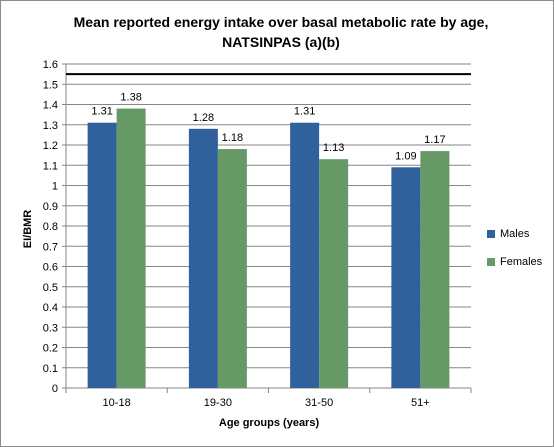 Image resolution: width=554 pixels, height=447 pixels. What do you see at coordinates (268, 127) in the screenshot?
I see `data-labels: 1.31 1.38 1.28 1.18 1.31 1.13 1.09 1.17` at bounding box center [268, 127].